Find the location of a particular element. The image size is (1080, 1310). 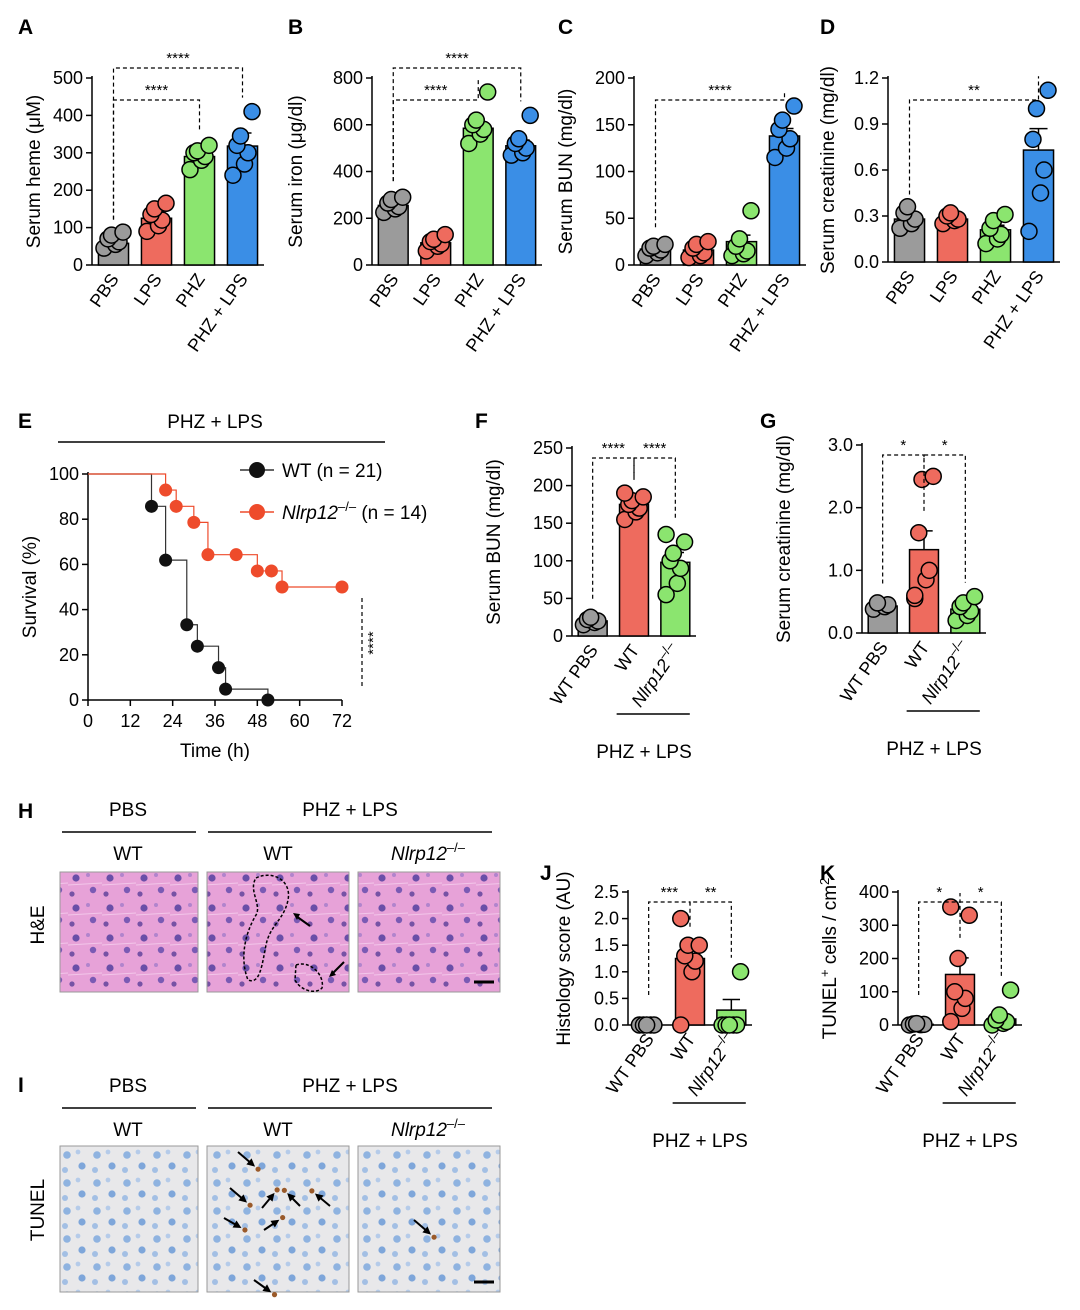

tunel-col-wt-pbs: WT is located at coordinates (128, 1130).